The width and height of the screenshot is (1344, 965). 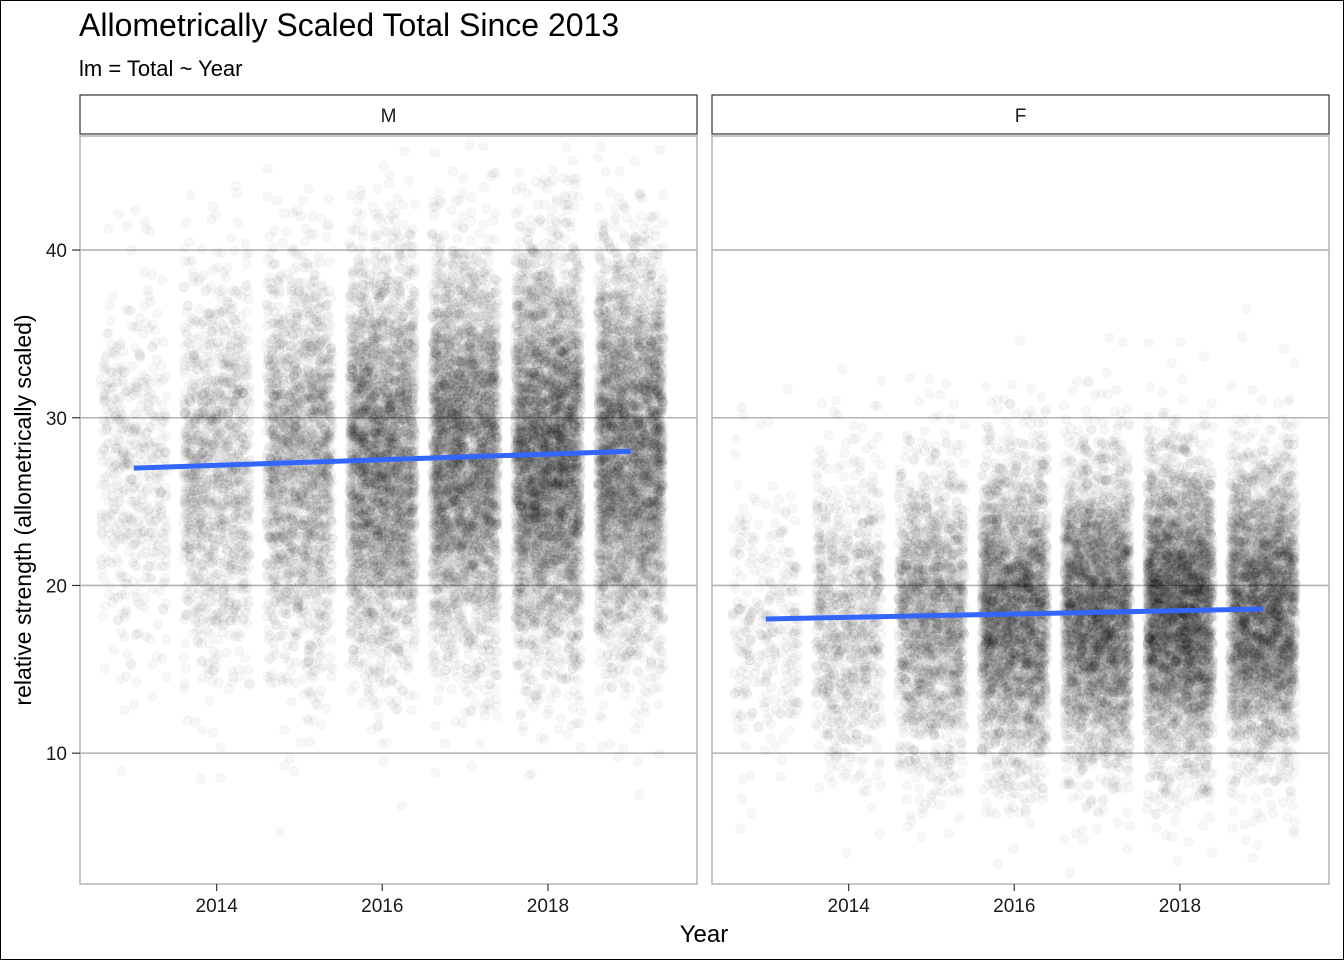 I want to click on panel-label-m: M, so click(x=389, y=116).